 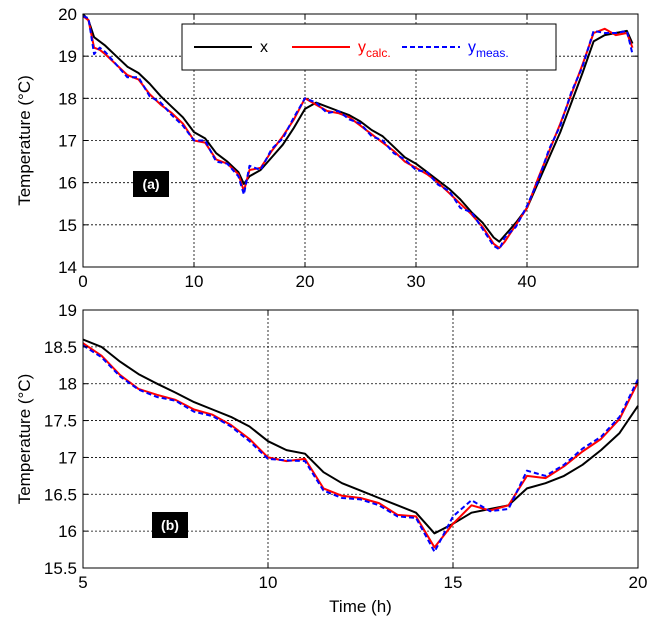 What do you see at coordinates (60, 494) in the screenshot?
I see `y-tick-label: 16.5` at bounding box center [60, 494].